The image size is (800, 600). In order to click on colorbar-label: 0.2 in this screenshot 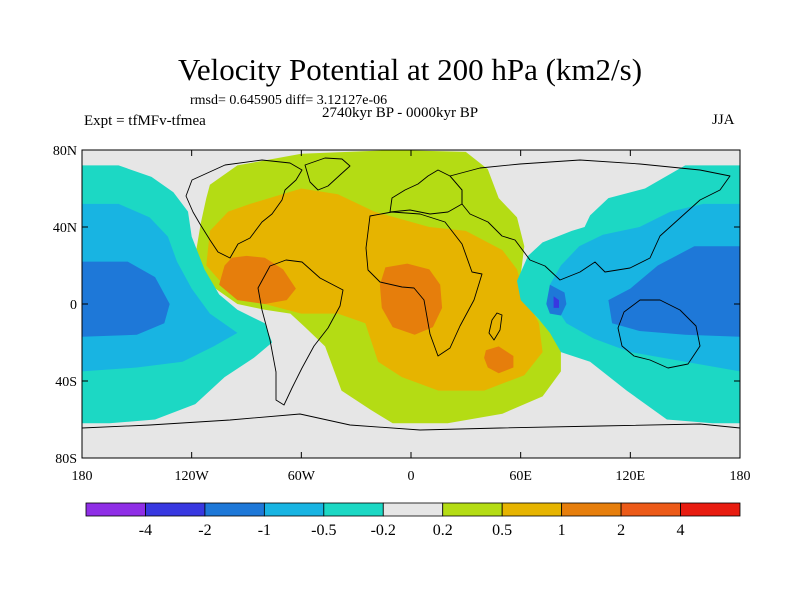, I will do `click(443, 530)`.